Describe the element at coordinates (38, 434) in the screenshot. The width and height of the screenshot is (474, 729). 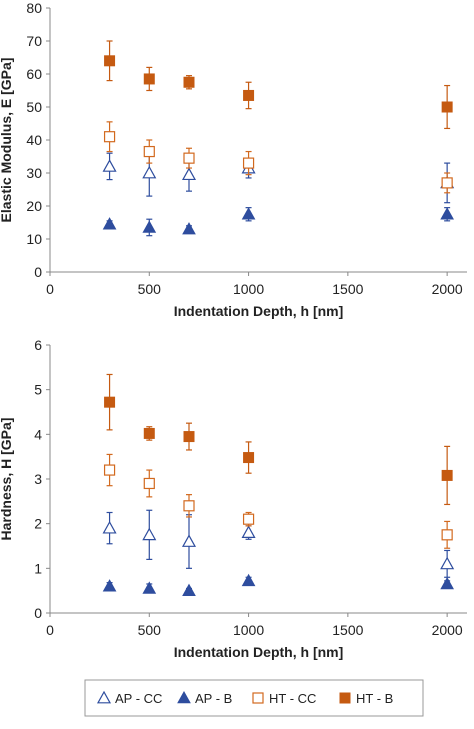
I see `y-tick-label: 4` at that location.